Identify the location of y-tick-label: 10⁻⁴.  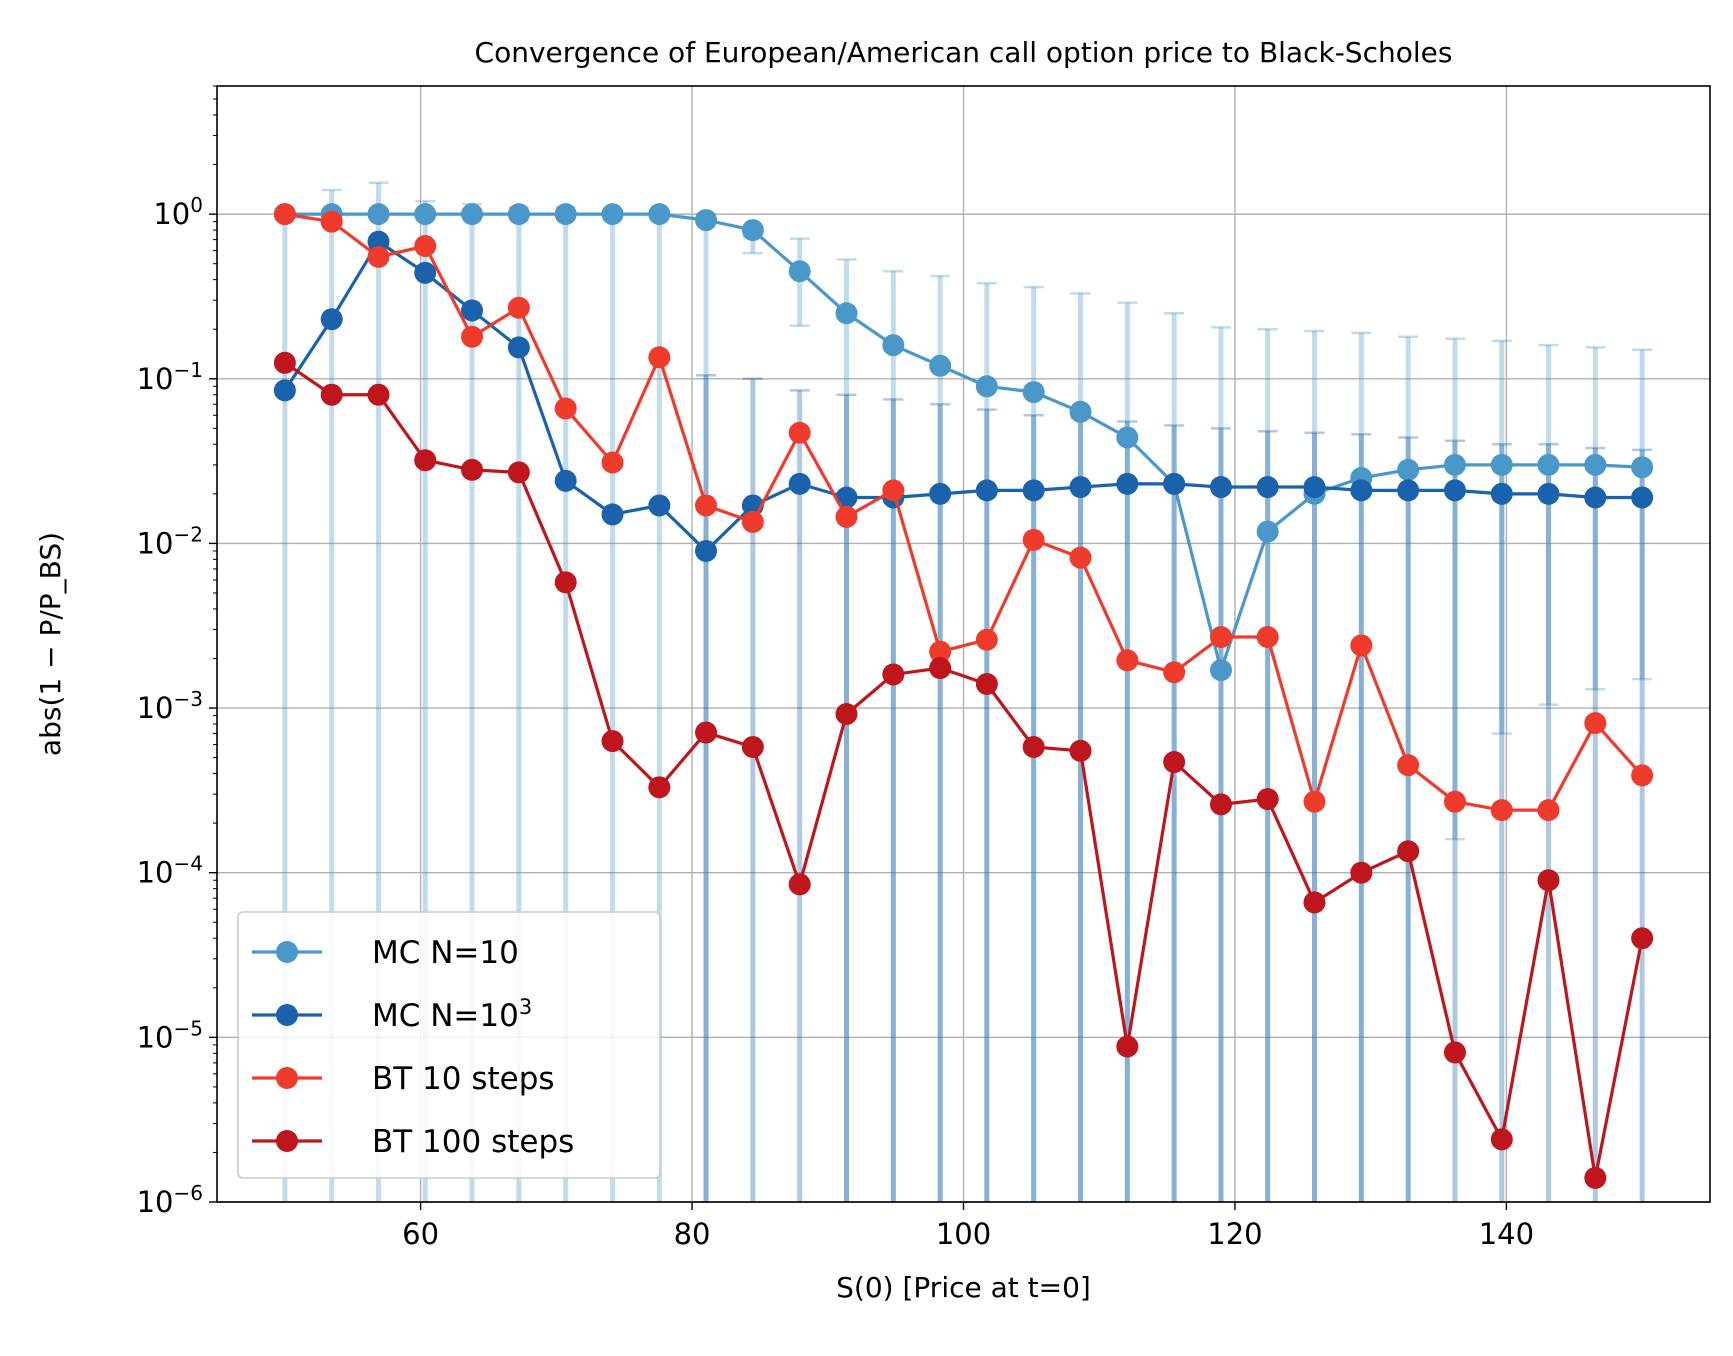
(170, 871).